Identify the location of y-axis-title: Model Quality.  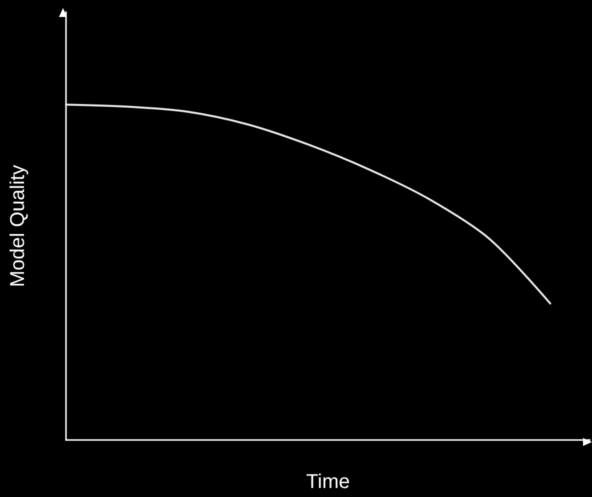
(18, 226).